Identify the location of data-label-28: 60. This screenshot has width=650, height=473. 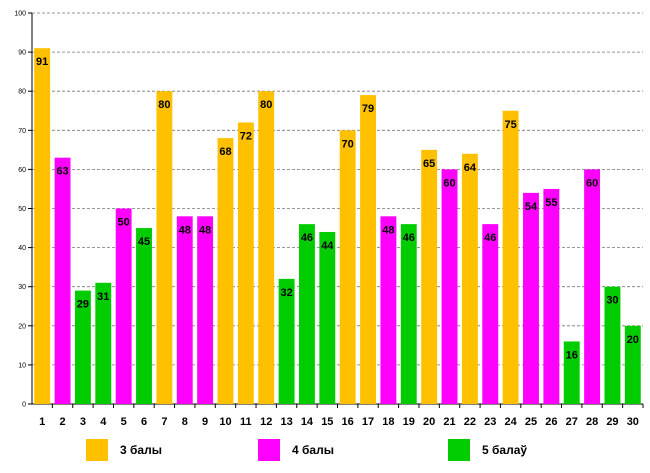
(592, 183).